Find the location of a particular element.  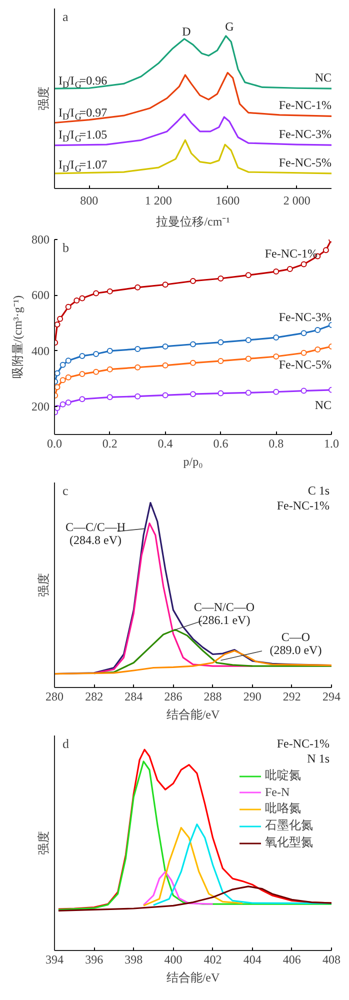

x-axis-title: p/p₀ is located at coordinates (193, 461).